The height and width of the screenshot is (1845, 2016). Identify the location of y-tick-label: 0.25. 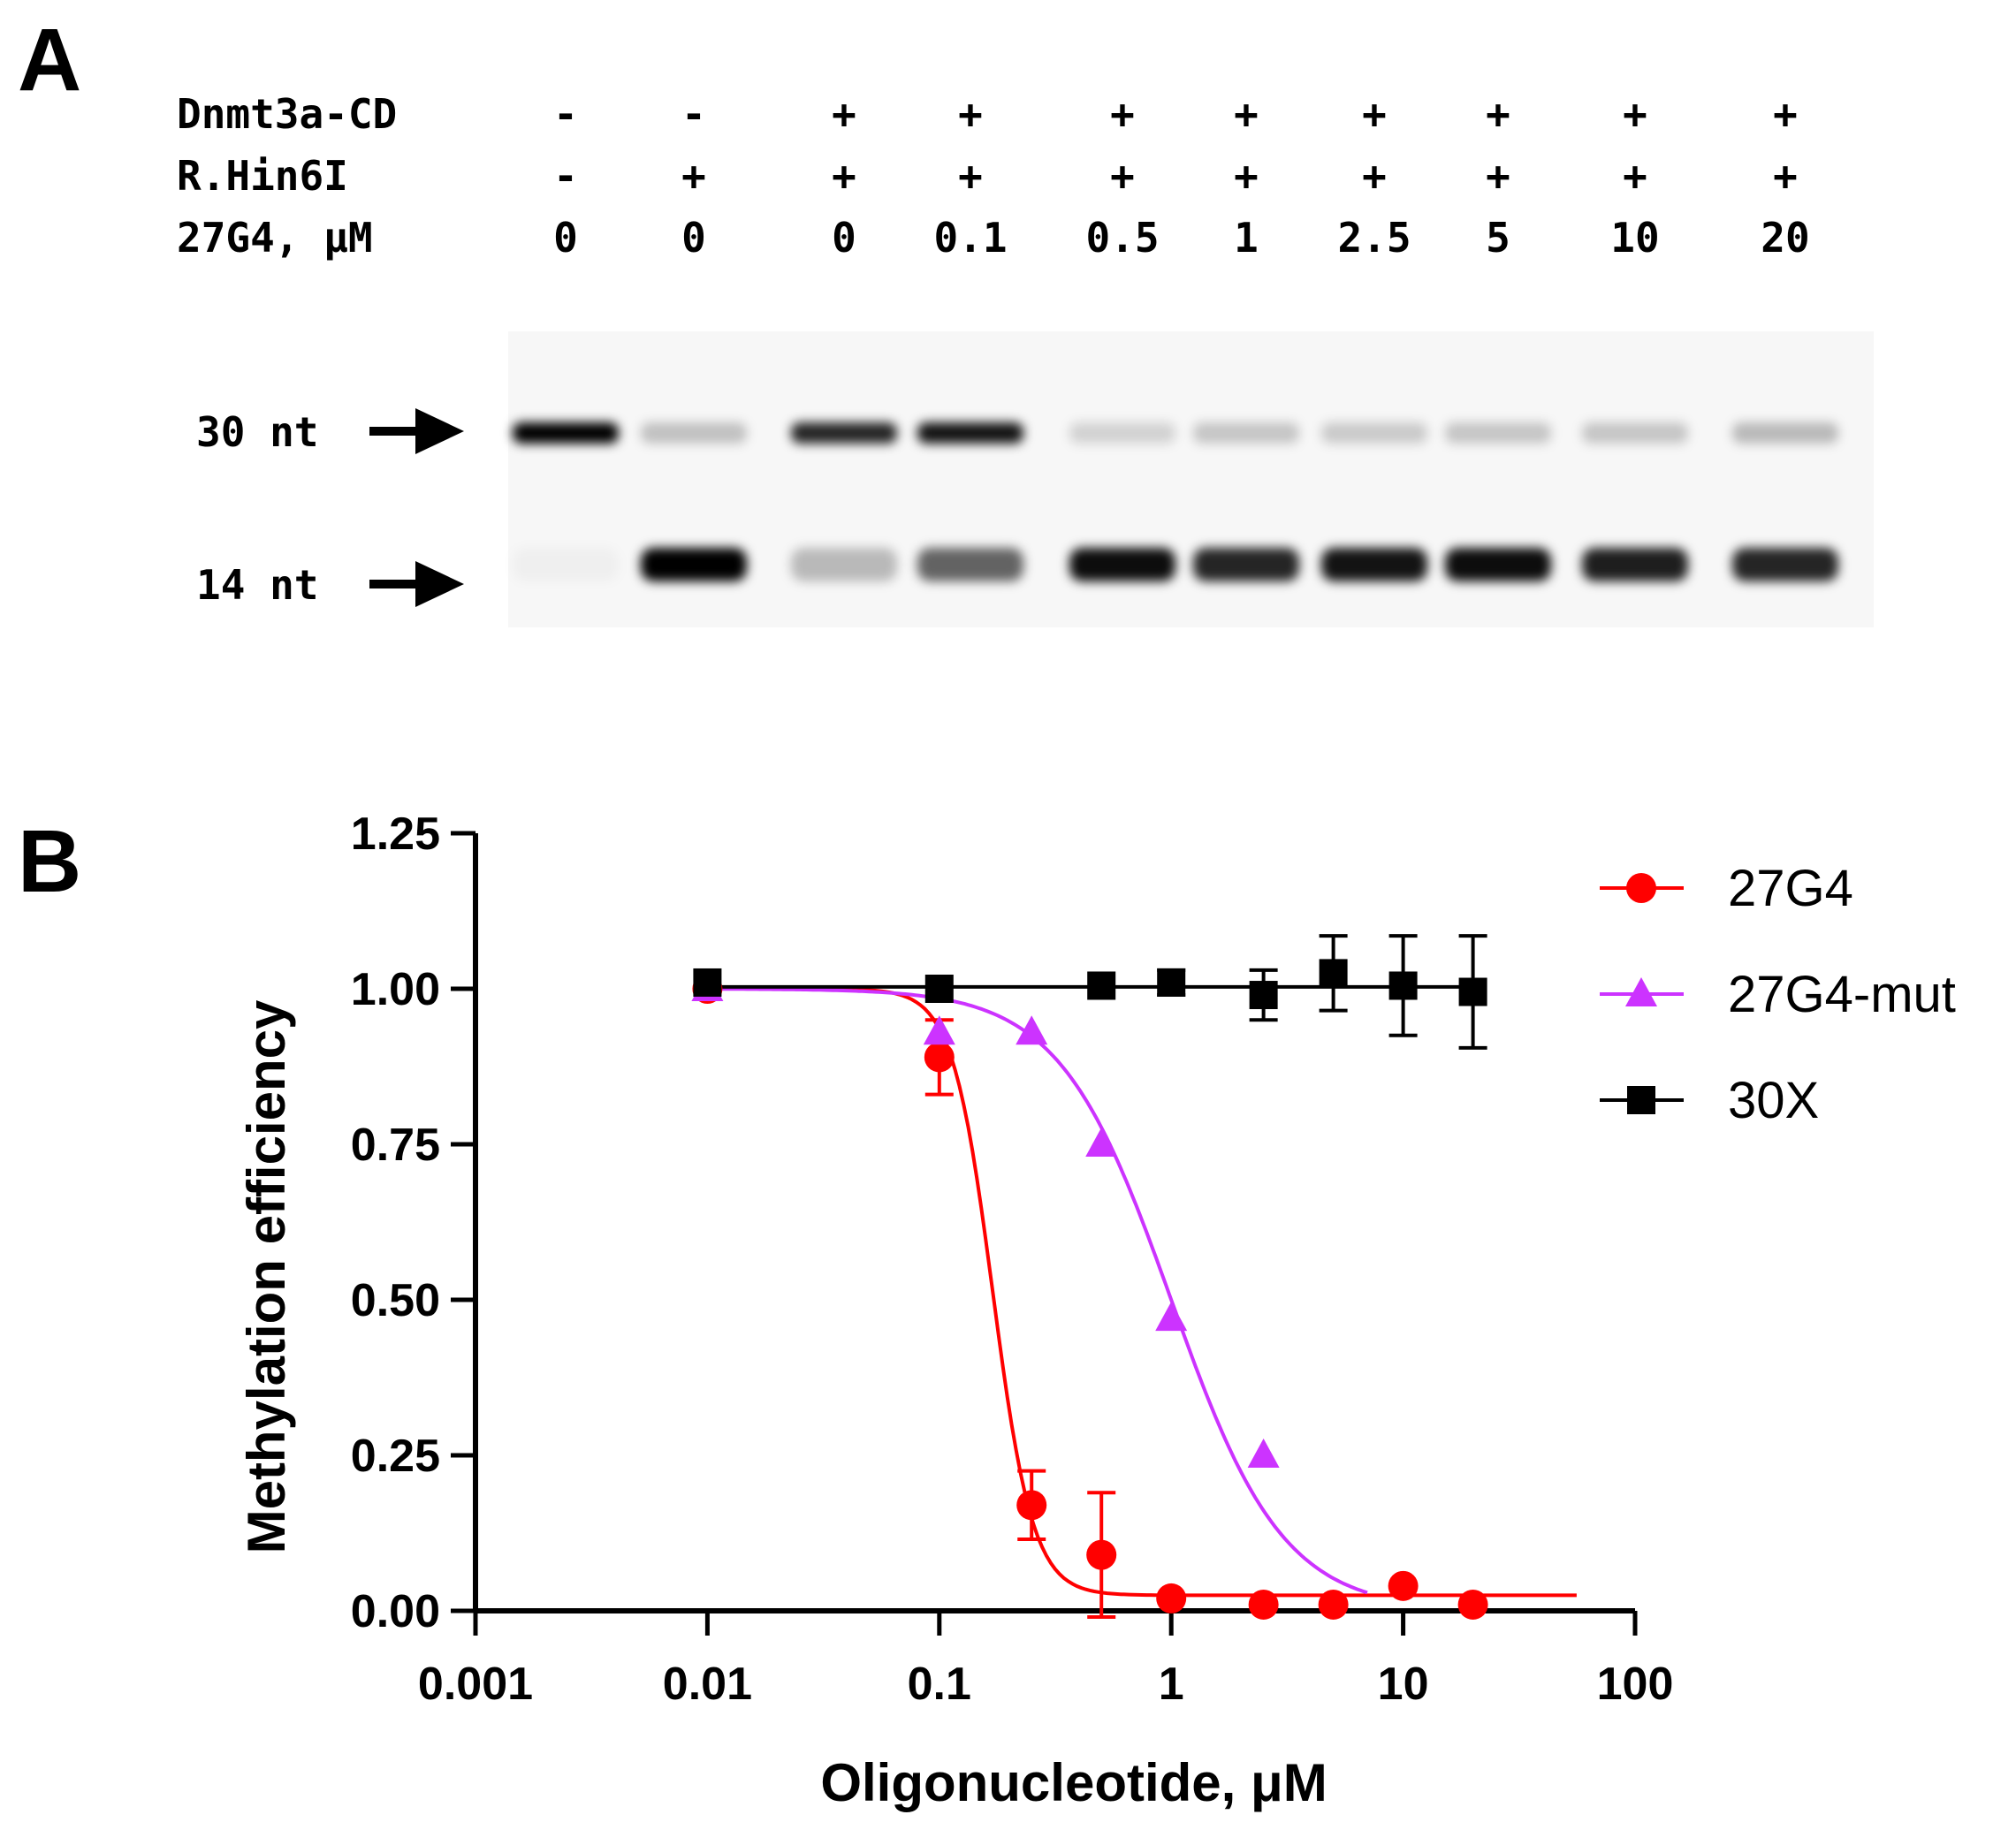
(396, 1456).